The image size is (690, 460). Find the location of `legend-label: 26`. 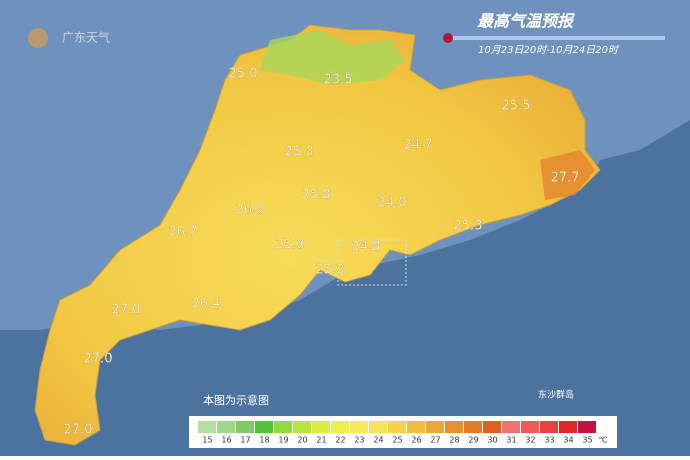

legend-label: 26 is located at coordinates (416, 440).